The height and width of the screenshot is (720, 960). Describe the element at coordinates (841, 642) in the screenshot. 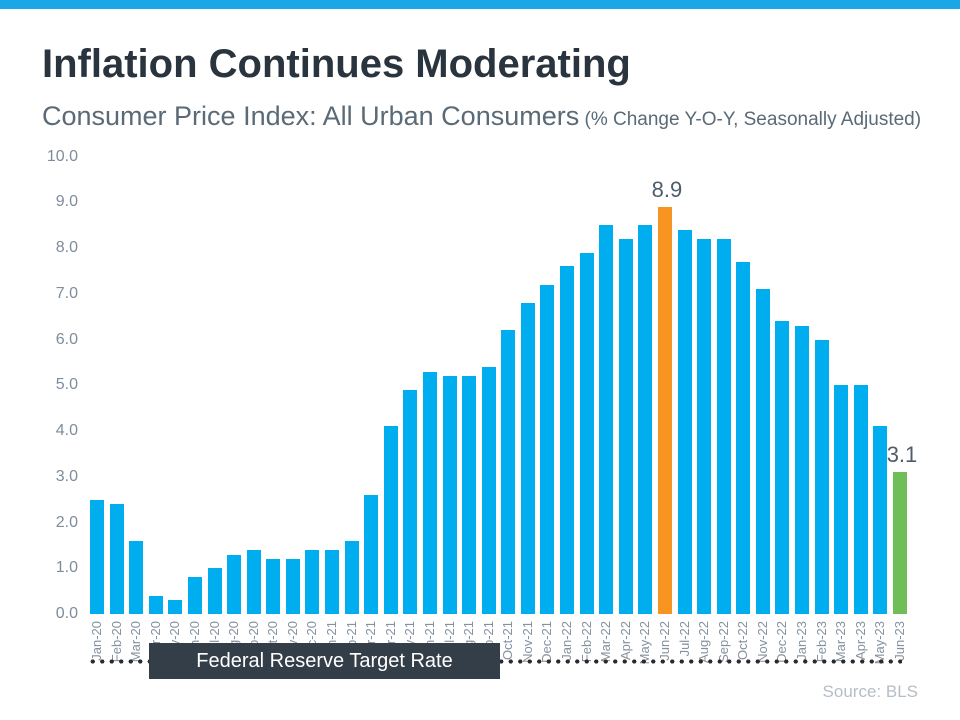

I see `x-axis-tick-label: Mar-23` at that location.